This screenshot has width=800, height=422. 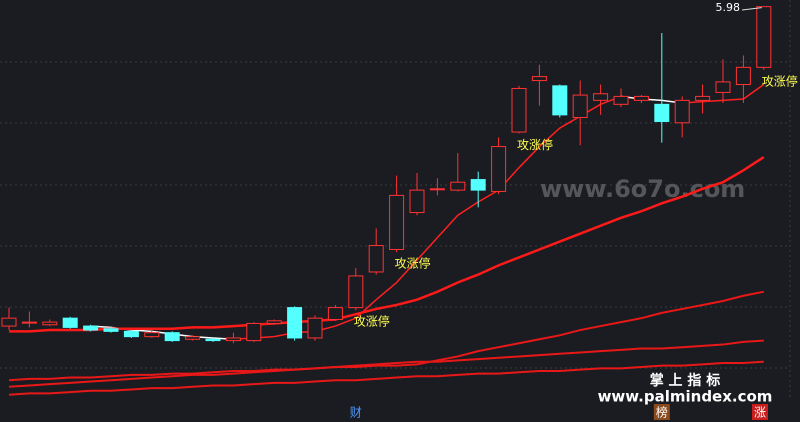 I want to click on event-marker: 榜, so click(x=662, y=412).